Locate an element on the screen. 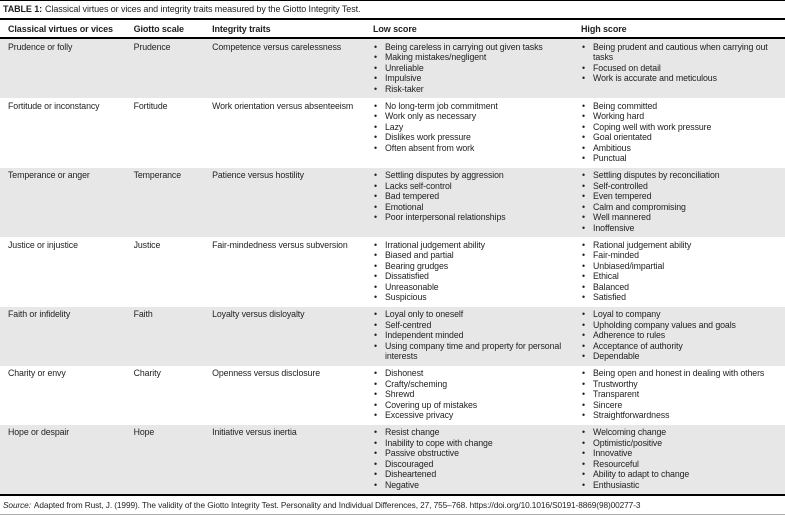 The image size is (785, 515). trait-item: Balanced is located at coordinates (682, 287).